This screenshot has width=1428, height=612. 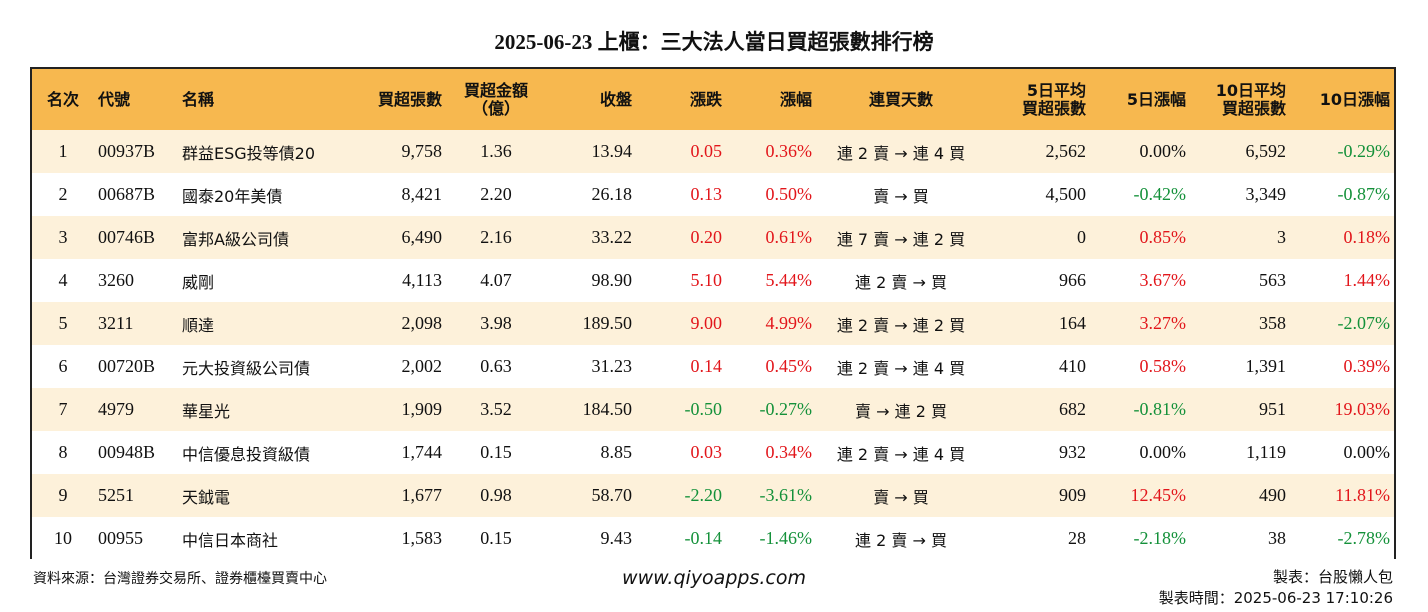 What do you see at coordinates (706, 237) in the screenshot?
I see `change-cell: 0.20` at bounding box center [706, 237].